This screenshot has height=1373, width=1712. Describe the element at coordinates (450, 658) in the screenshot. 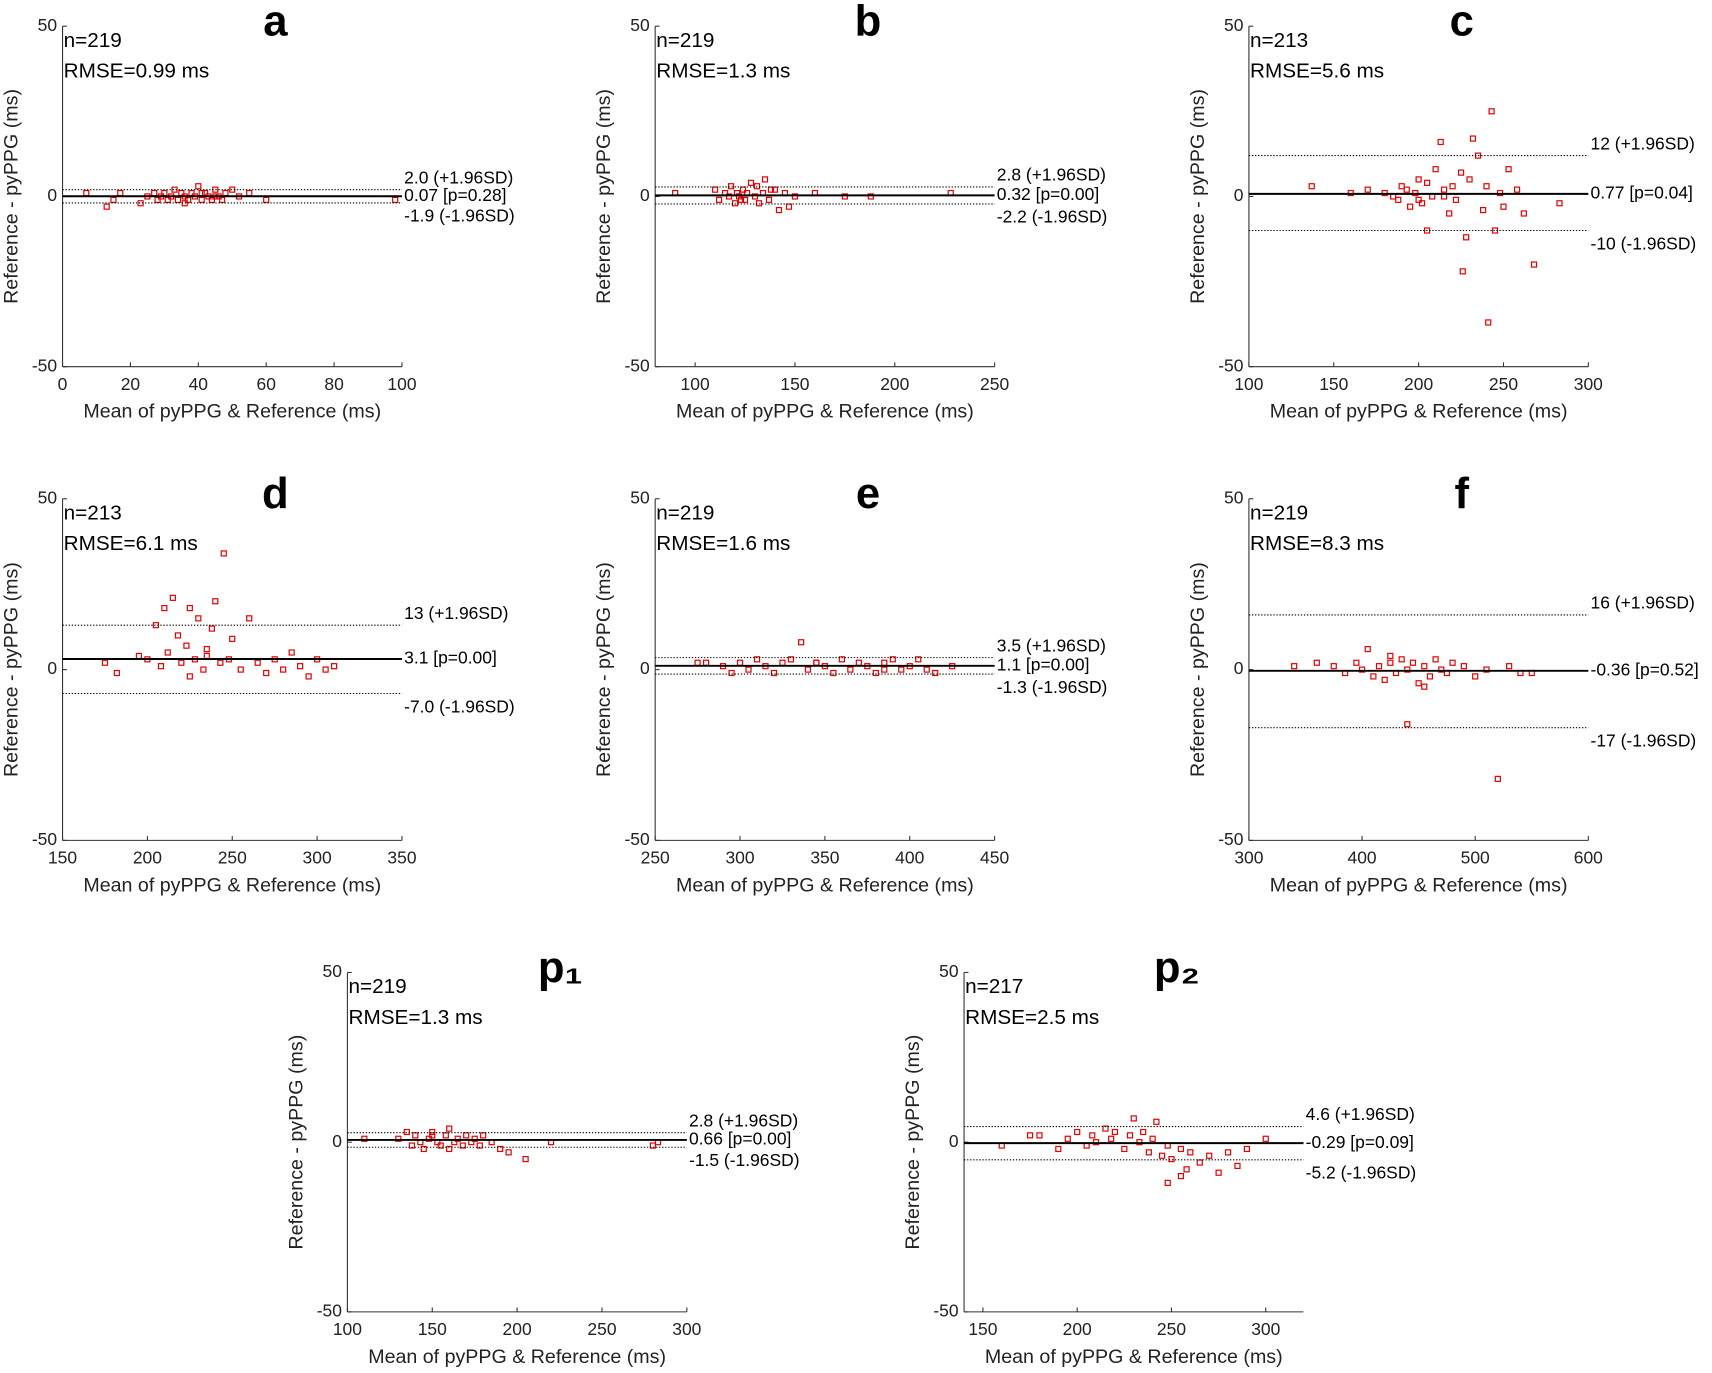

I see `line-label: 3.1 [p=0.00]` at that location.